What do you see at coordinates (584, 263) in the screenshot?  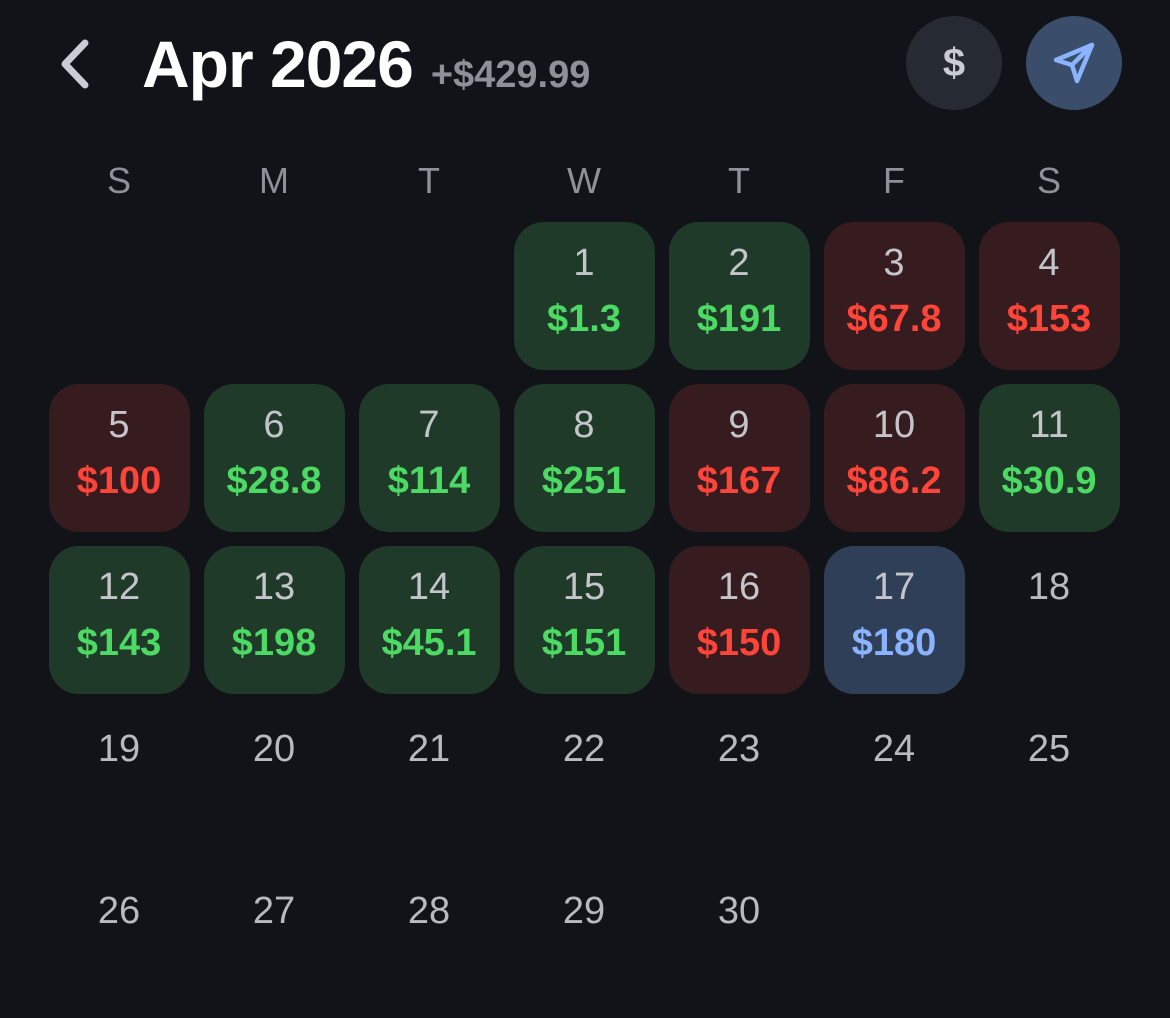 I see `day-number: 1` at bounding box center [584, 263].